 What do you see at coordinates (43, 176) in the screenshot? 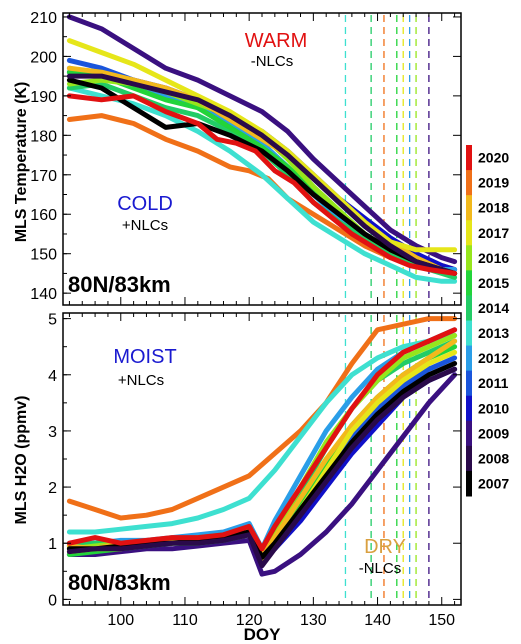
I see `y-tick-label: 170` at bounding box center [43, 176].